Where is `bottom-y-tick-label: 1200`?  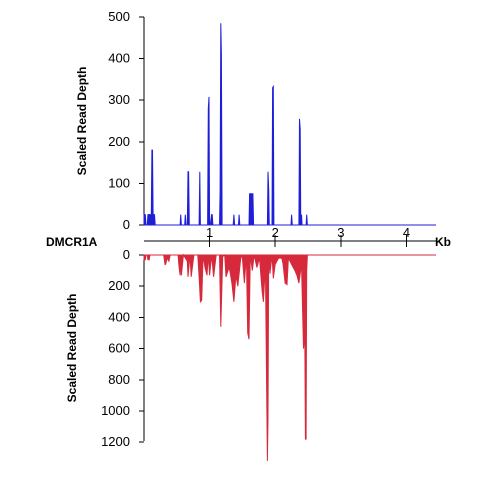 bottom-y-tick-label: 1200 is located at coordinates (115, 441).